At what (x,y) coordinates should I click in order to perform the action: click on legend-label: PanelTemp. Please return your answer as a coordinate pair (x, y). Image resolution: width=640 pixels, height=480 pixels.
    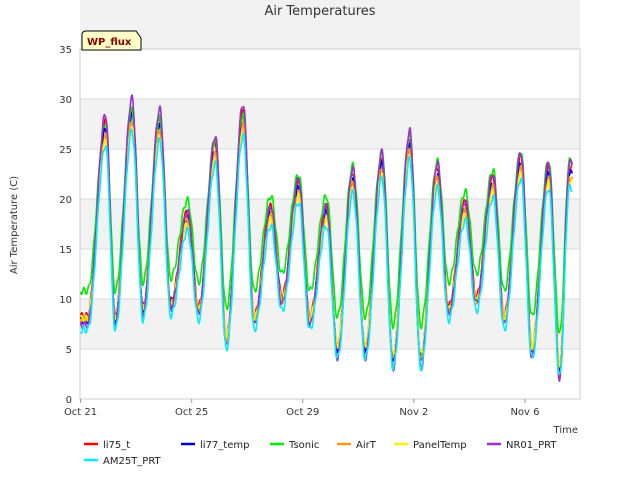
    Looking at the image, I should click on (440, 445).